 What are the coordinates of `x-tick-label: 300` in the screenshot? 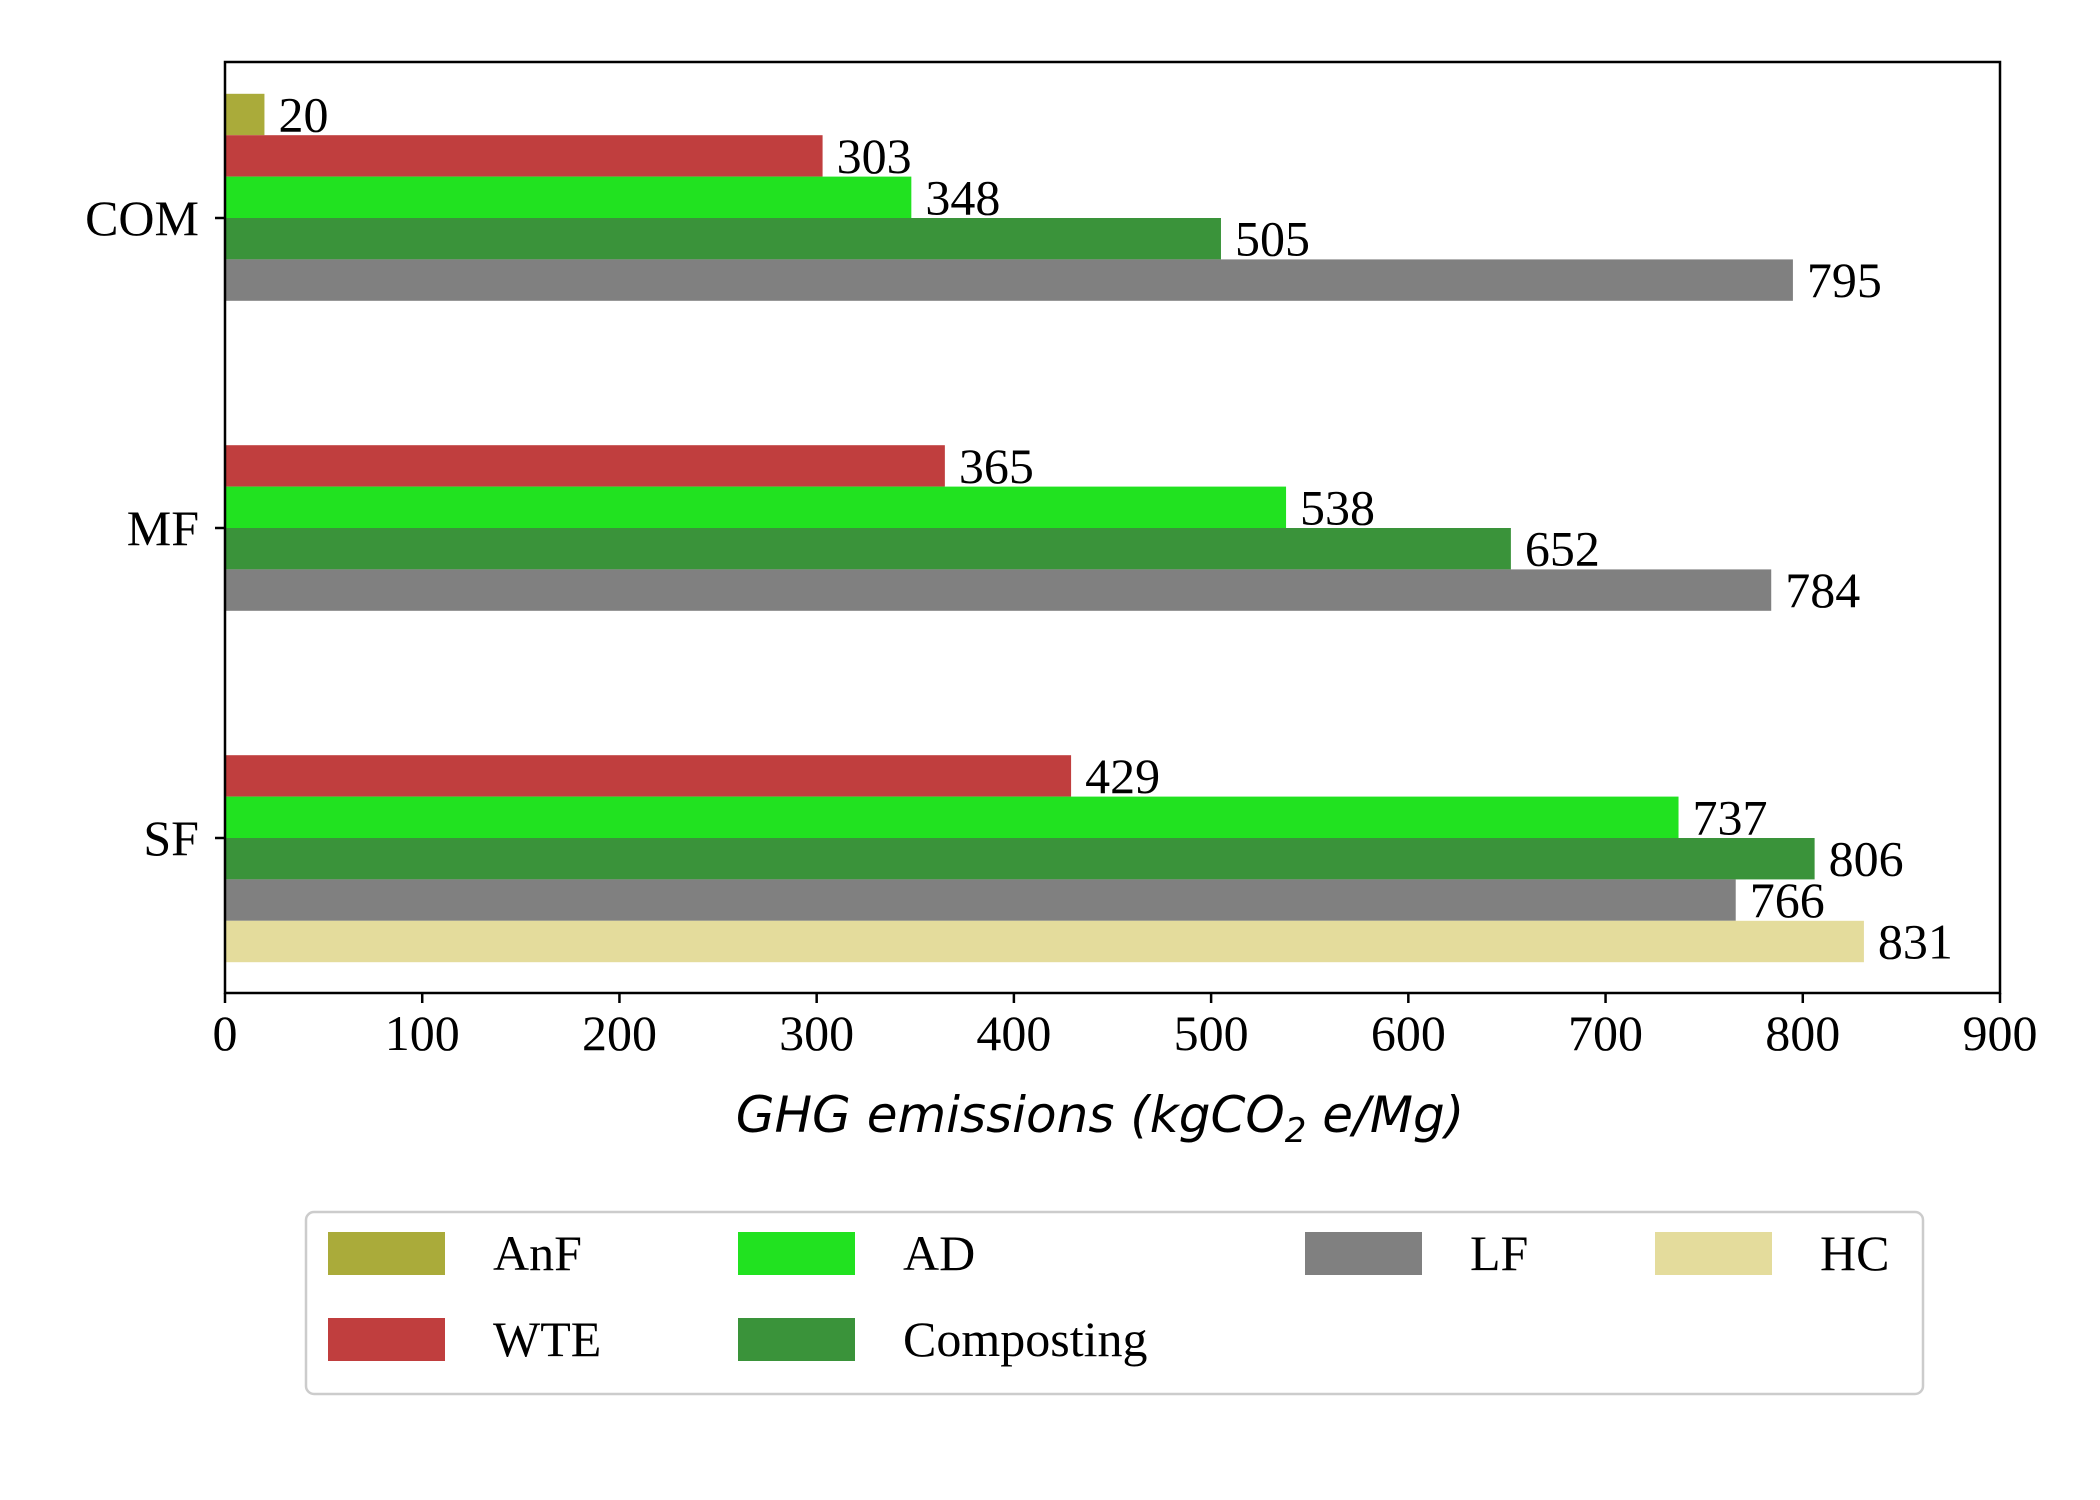 It's located at (816, 1033).